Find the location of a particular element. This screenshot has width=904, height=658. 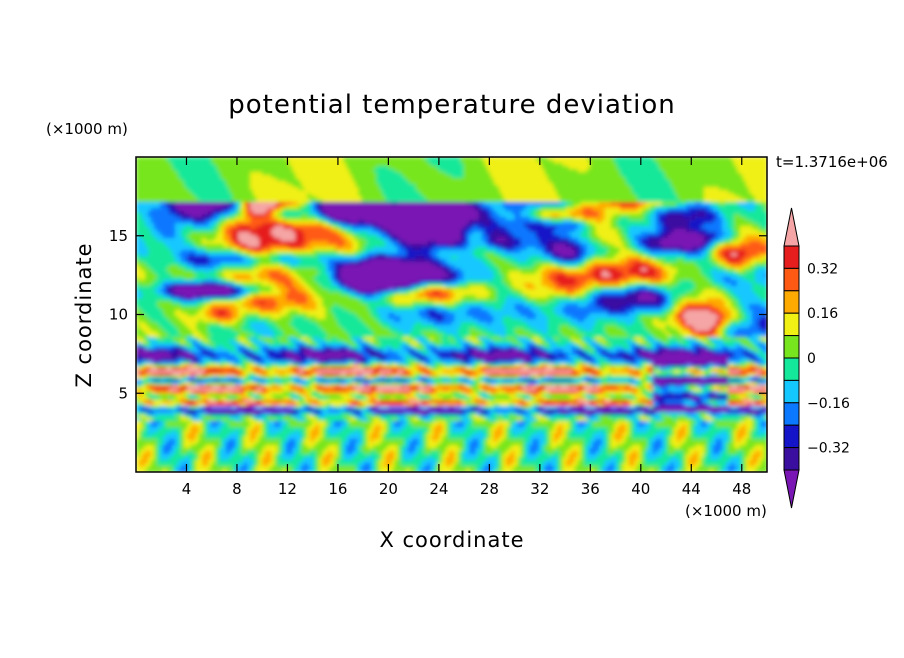

x-tick-label: 36 is located at coordinates (590, 489).